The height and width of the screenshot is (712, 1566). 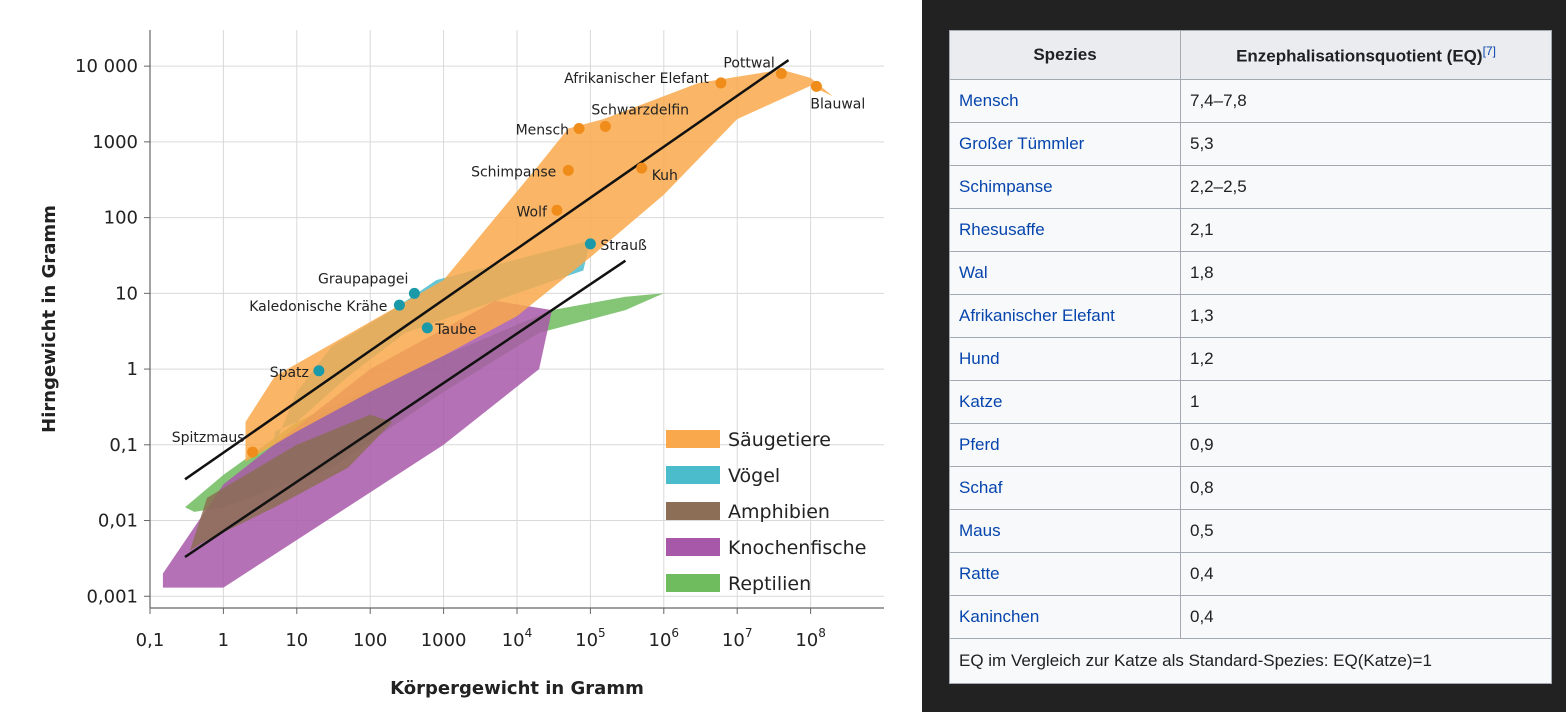 What do you see at coordinates (769, 584) in the screenshot?
I see `legend-label: Reptilien` at bounding box center [769, 584].